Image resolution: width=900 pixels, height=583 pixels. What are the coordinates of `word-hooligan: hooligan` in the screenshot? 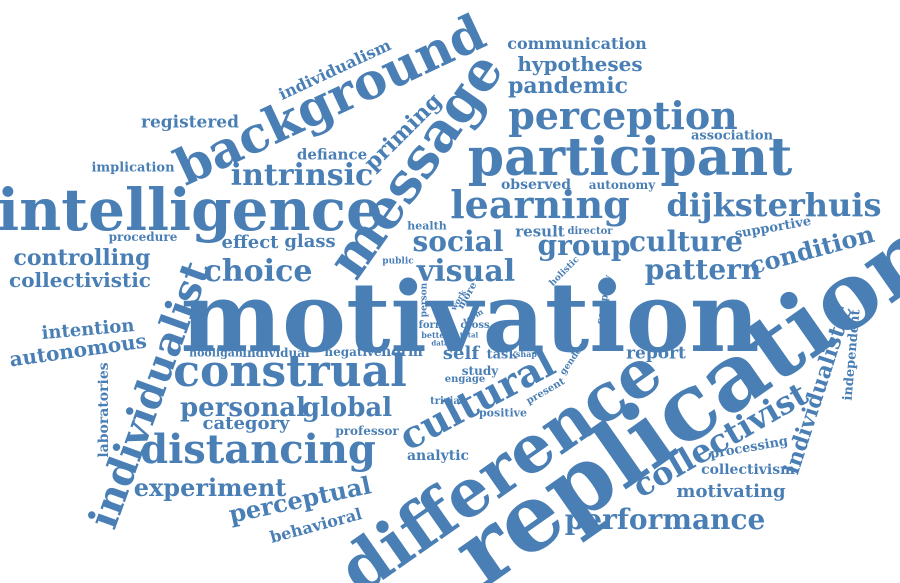 It's located at (216, 353).